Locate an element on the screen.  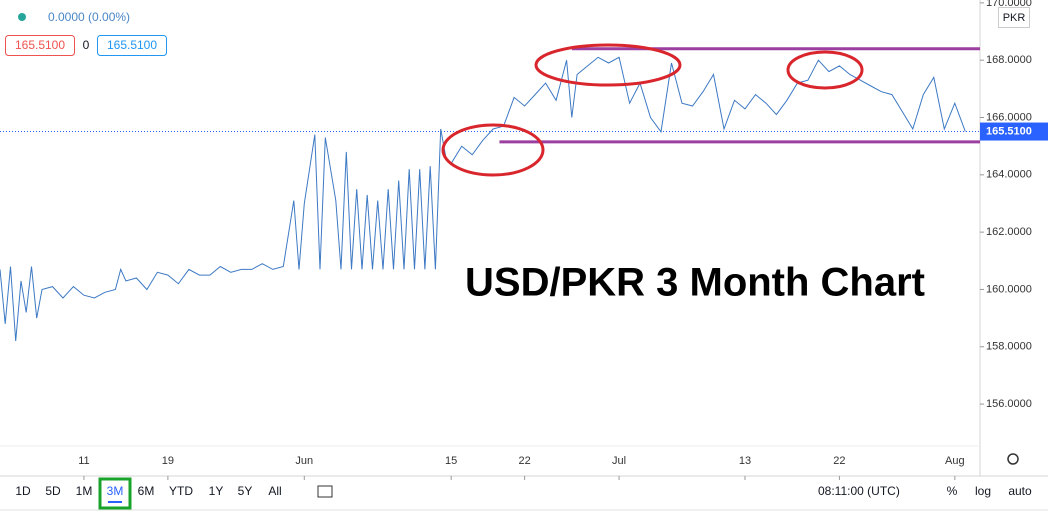
range-button: 5D is located at coordinates (53, 491).